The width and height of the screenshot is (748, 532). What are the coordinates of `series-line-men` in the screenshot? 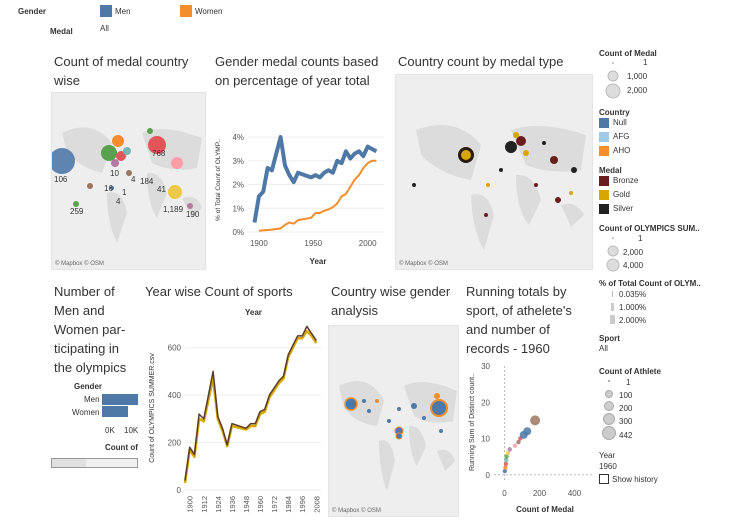 It's located at (315, 179).